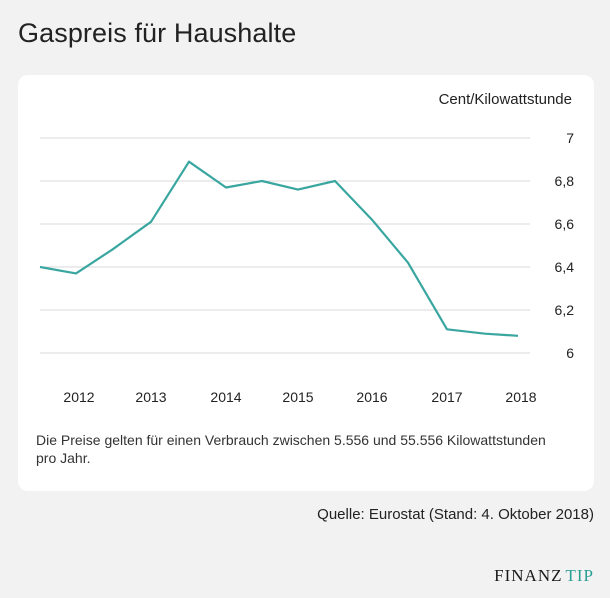 This screenshot has width=610, height=598. Describe the element at coordinates (565, 310) in the screenshot. I see `y-tick-label: 6,2` at that location.